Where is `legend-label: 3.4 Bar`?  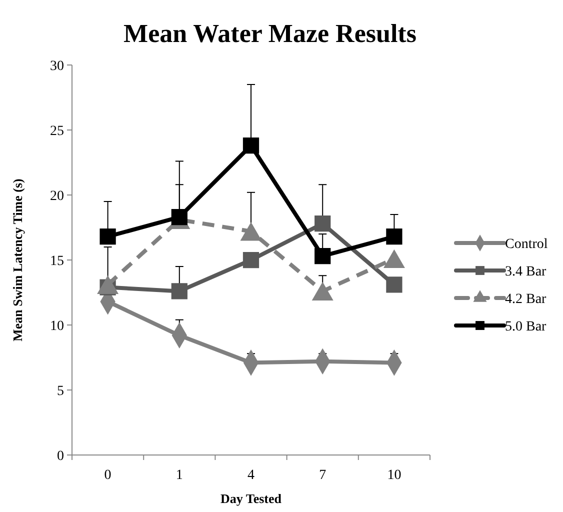
legend-label: 3.4 Bar is located at coordinates (526, 272).